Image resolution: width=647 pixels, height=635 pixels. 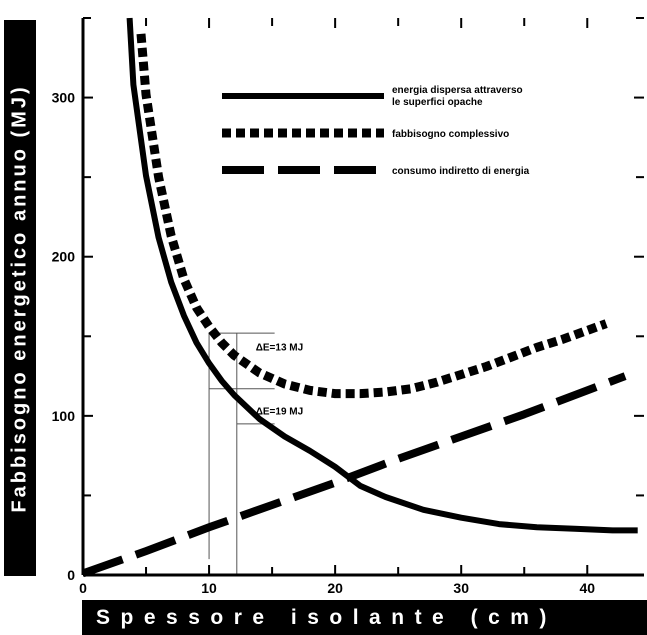 What do you see at coordinates (279, 380) in the screenshot?
I see `annotations: ΔE=13 MJ ΔE=19 MJ` at bounding box center [279, 380].